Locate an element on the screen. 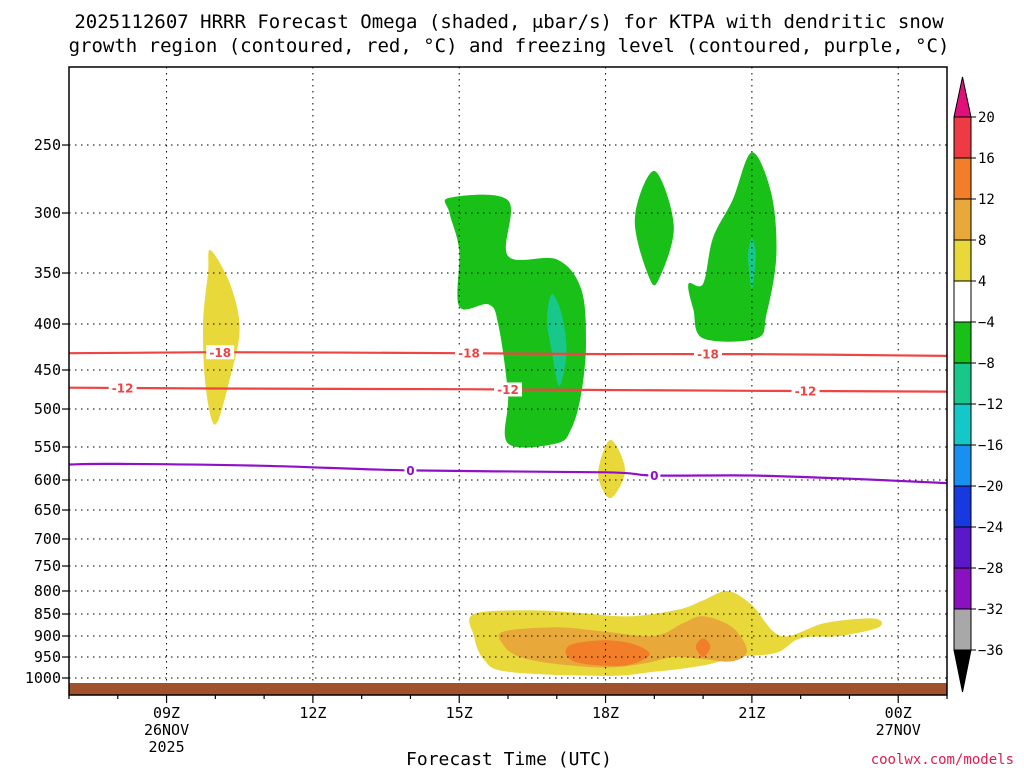 This screenshot has width=1024, height=768. y-tick-label-650: 650 is located at coordinates (47, 510).